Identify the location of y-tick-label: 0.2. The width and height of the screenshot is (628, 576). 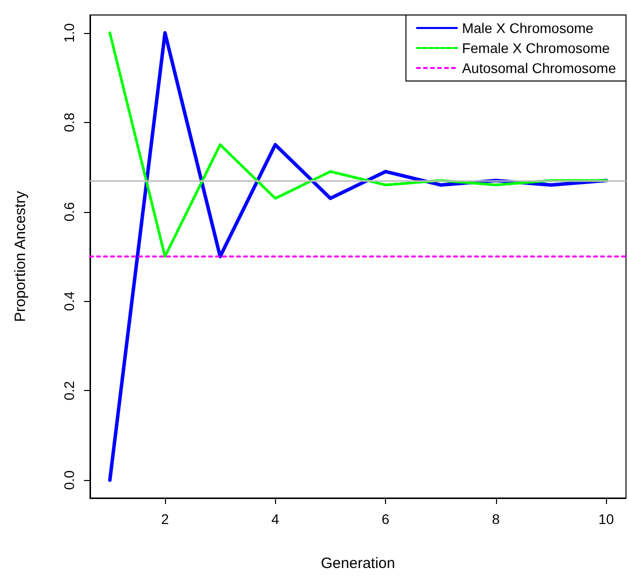
(69, 390).